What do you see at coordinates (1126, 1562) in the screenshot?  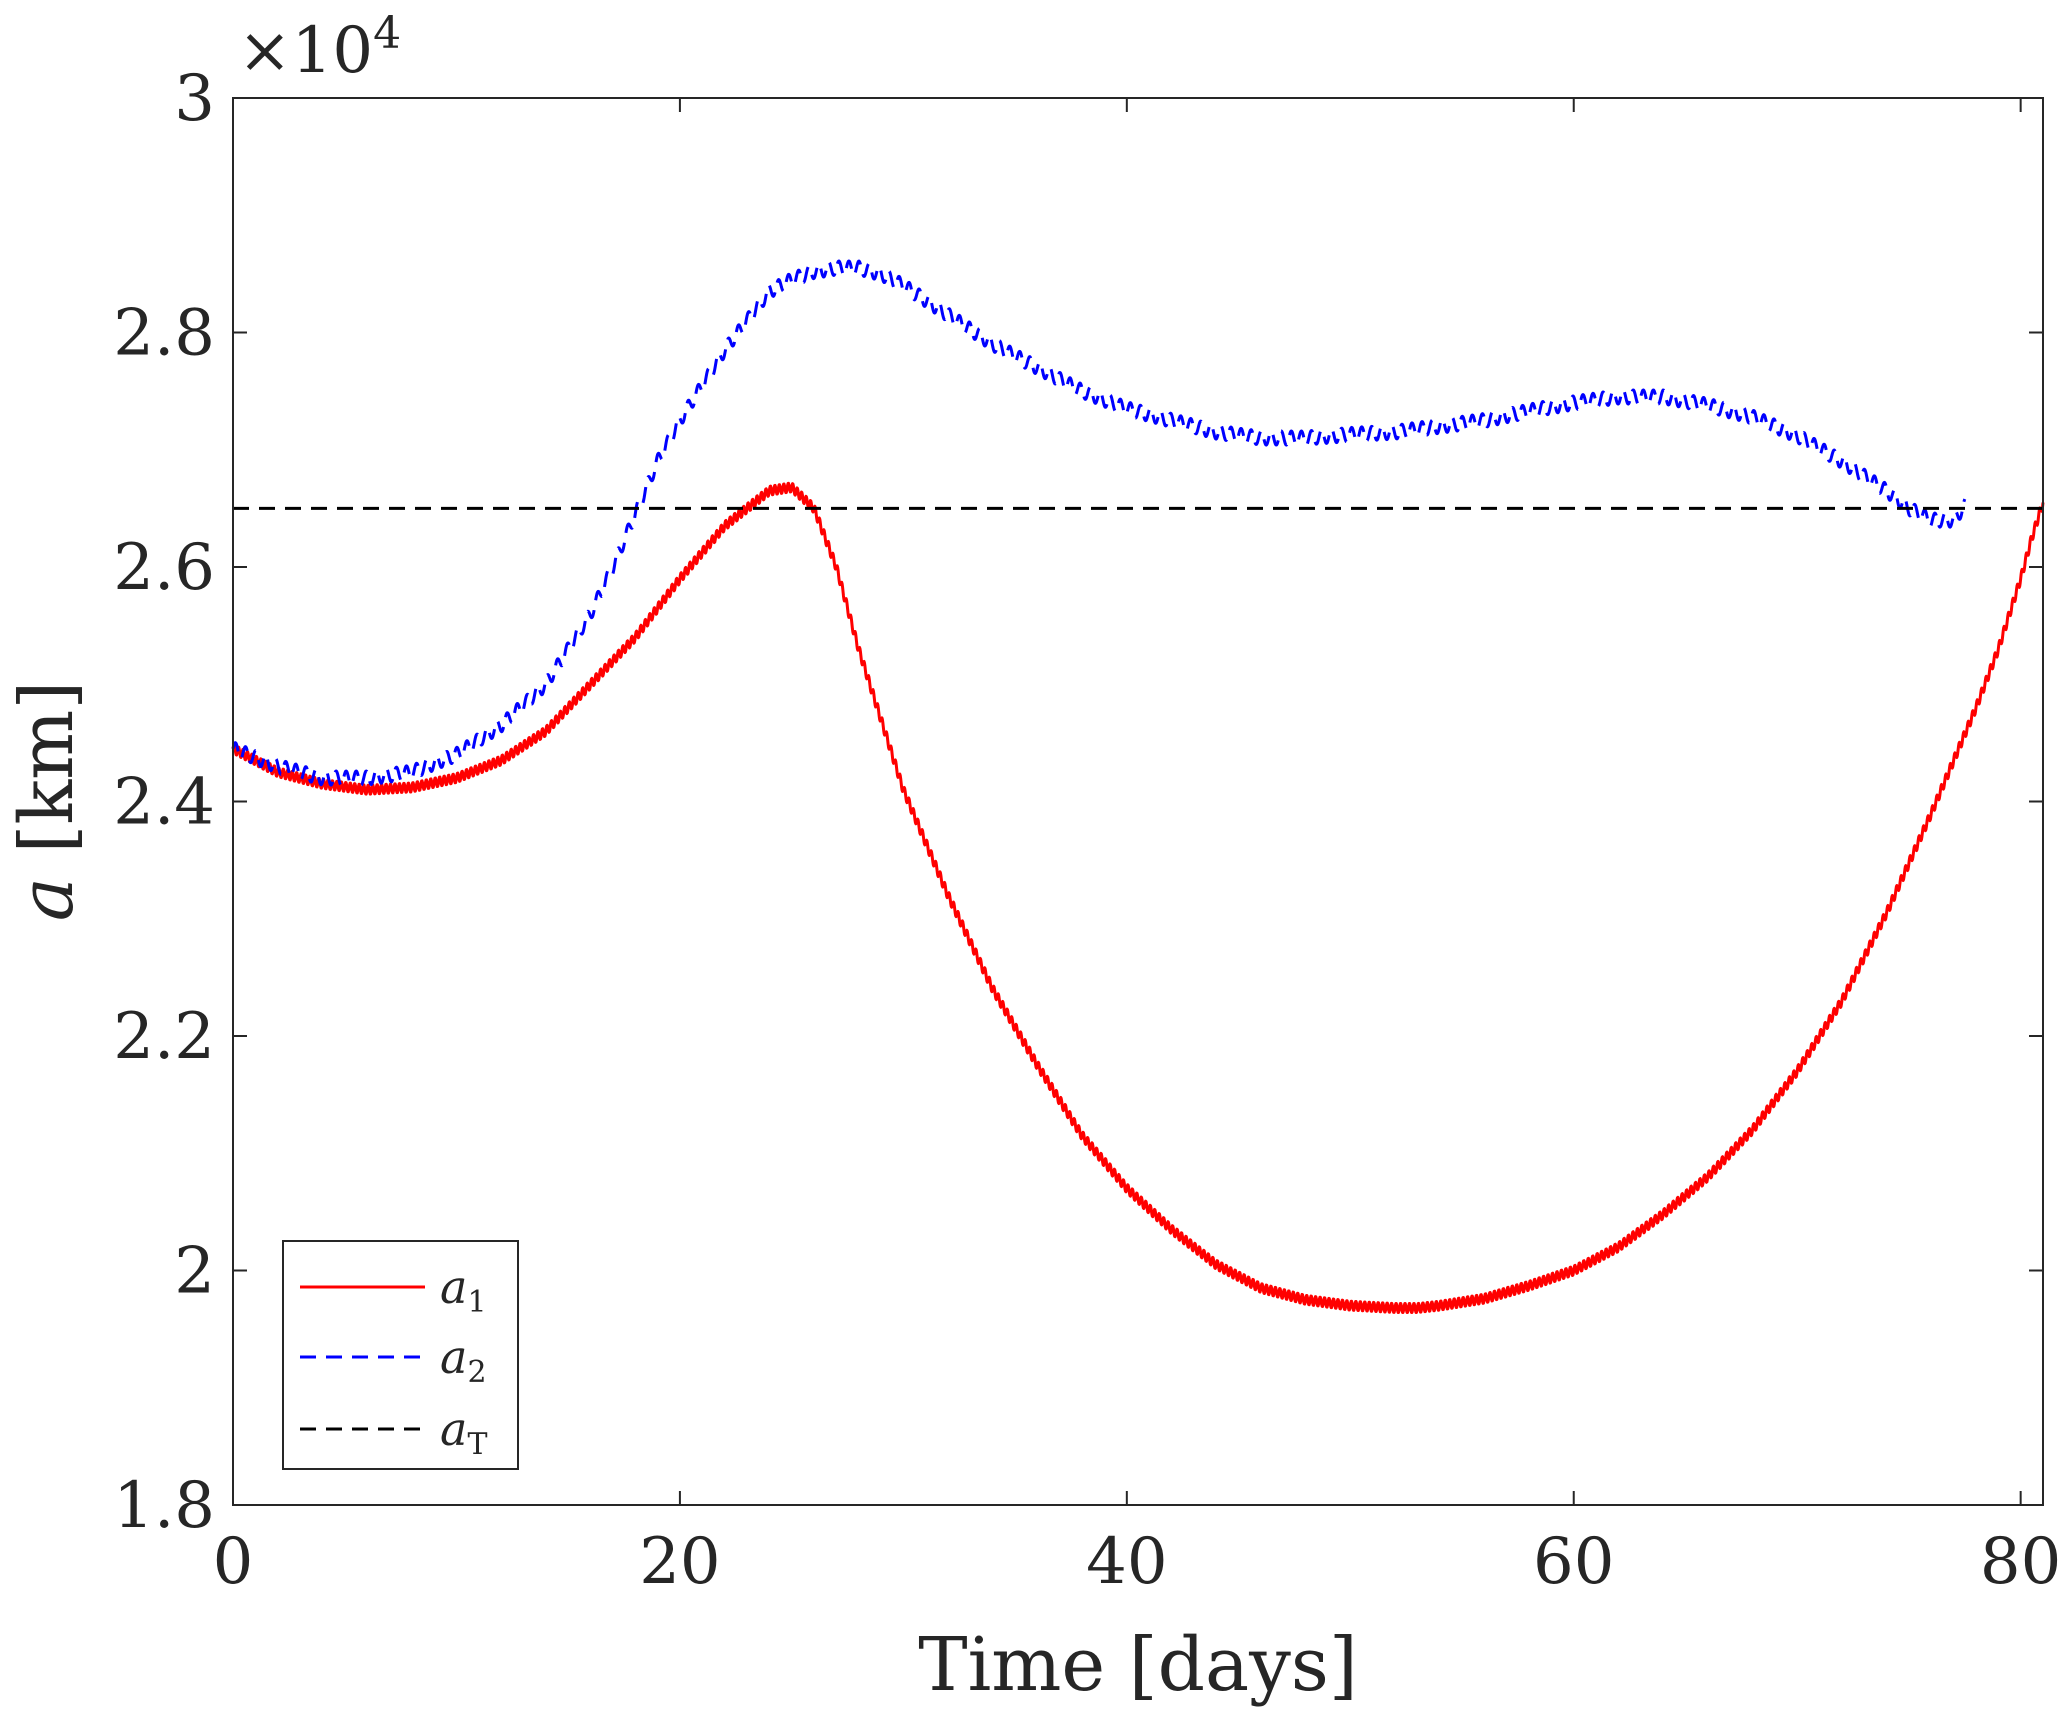 I see `x-tick-label: 40` at bounding box center [1126, 1562].